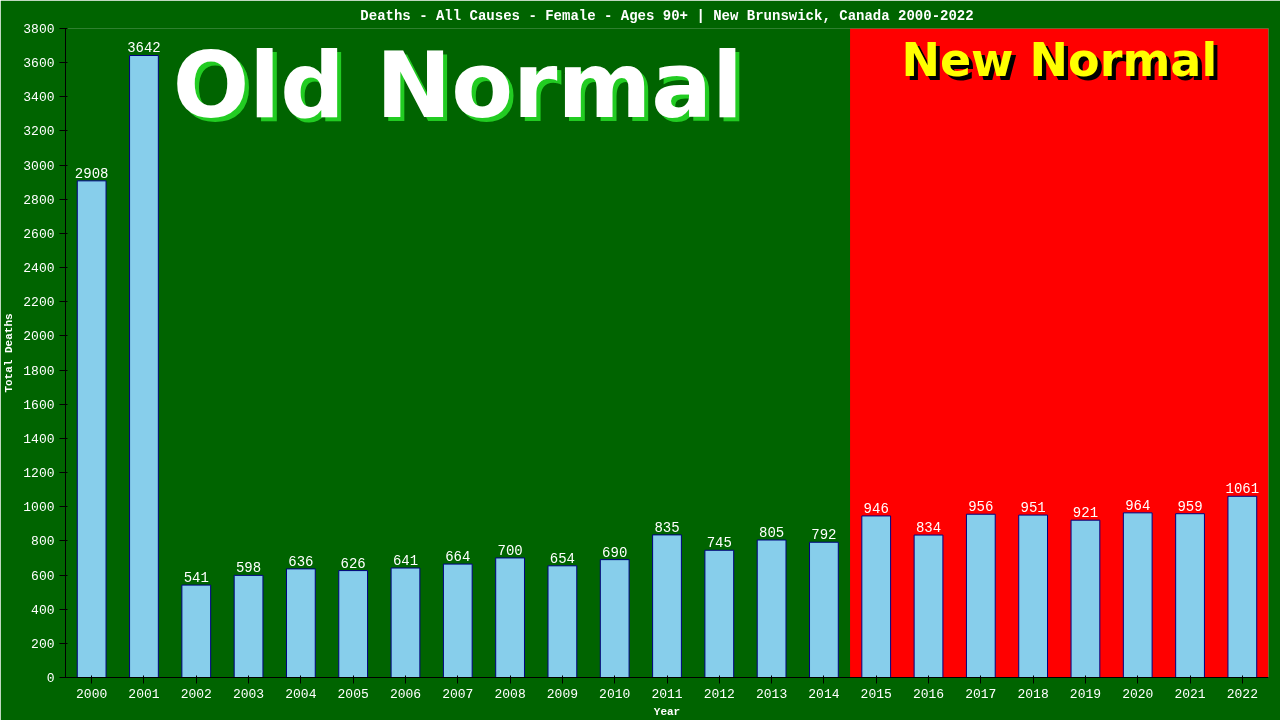 Image resolution: width=1280 pixels, height=720 pixels. What do you see at coordinates (981, 694) in the screenshot?
I see `x-tick-label: 2017` at bounding box center [981, 694].